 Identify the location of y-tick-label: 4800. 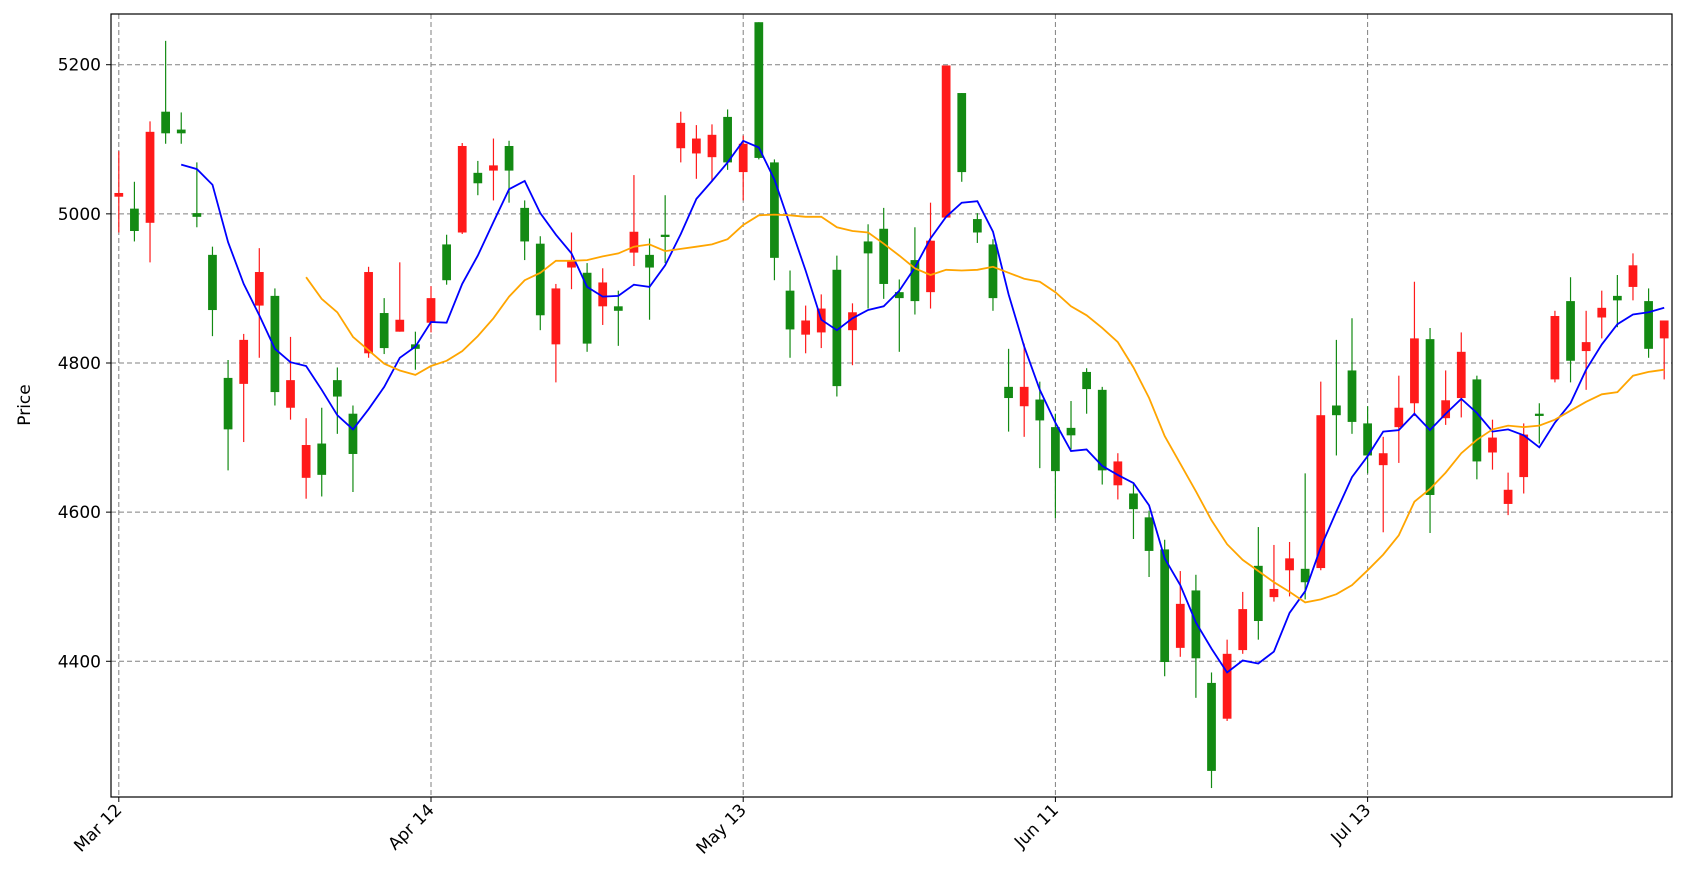
(79, 364).